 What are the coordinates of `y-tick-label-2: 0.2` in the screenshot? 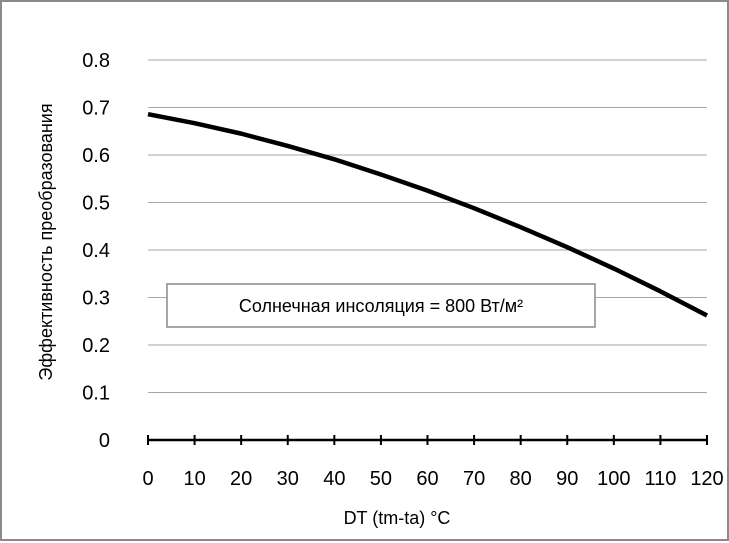 It's located at (96, 346).